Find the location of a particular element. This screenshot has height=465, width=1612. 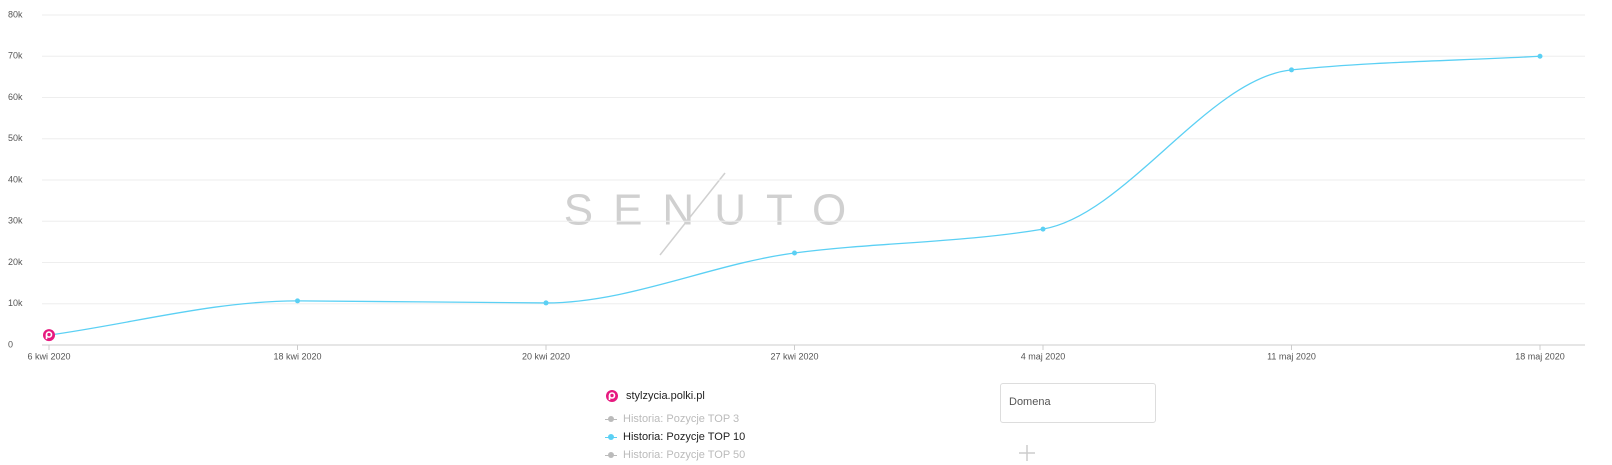

x-tick-label: 4 maj 2020 is located at coordinates (1043, 356).